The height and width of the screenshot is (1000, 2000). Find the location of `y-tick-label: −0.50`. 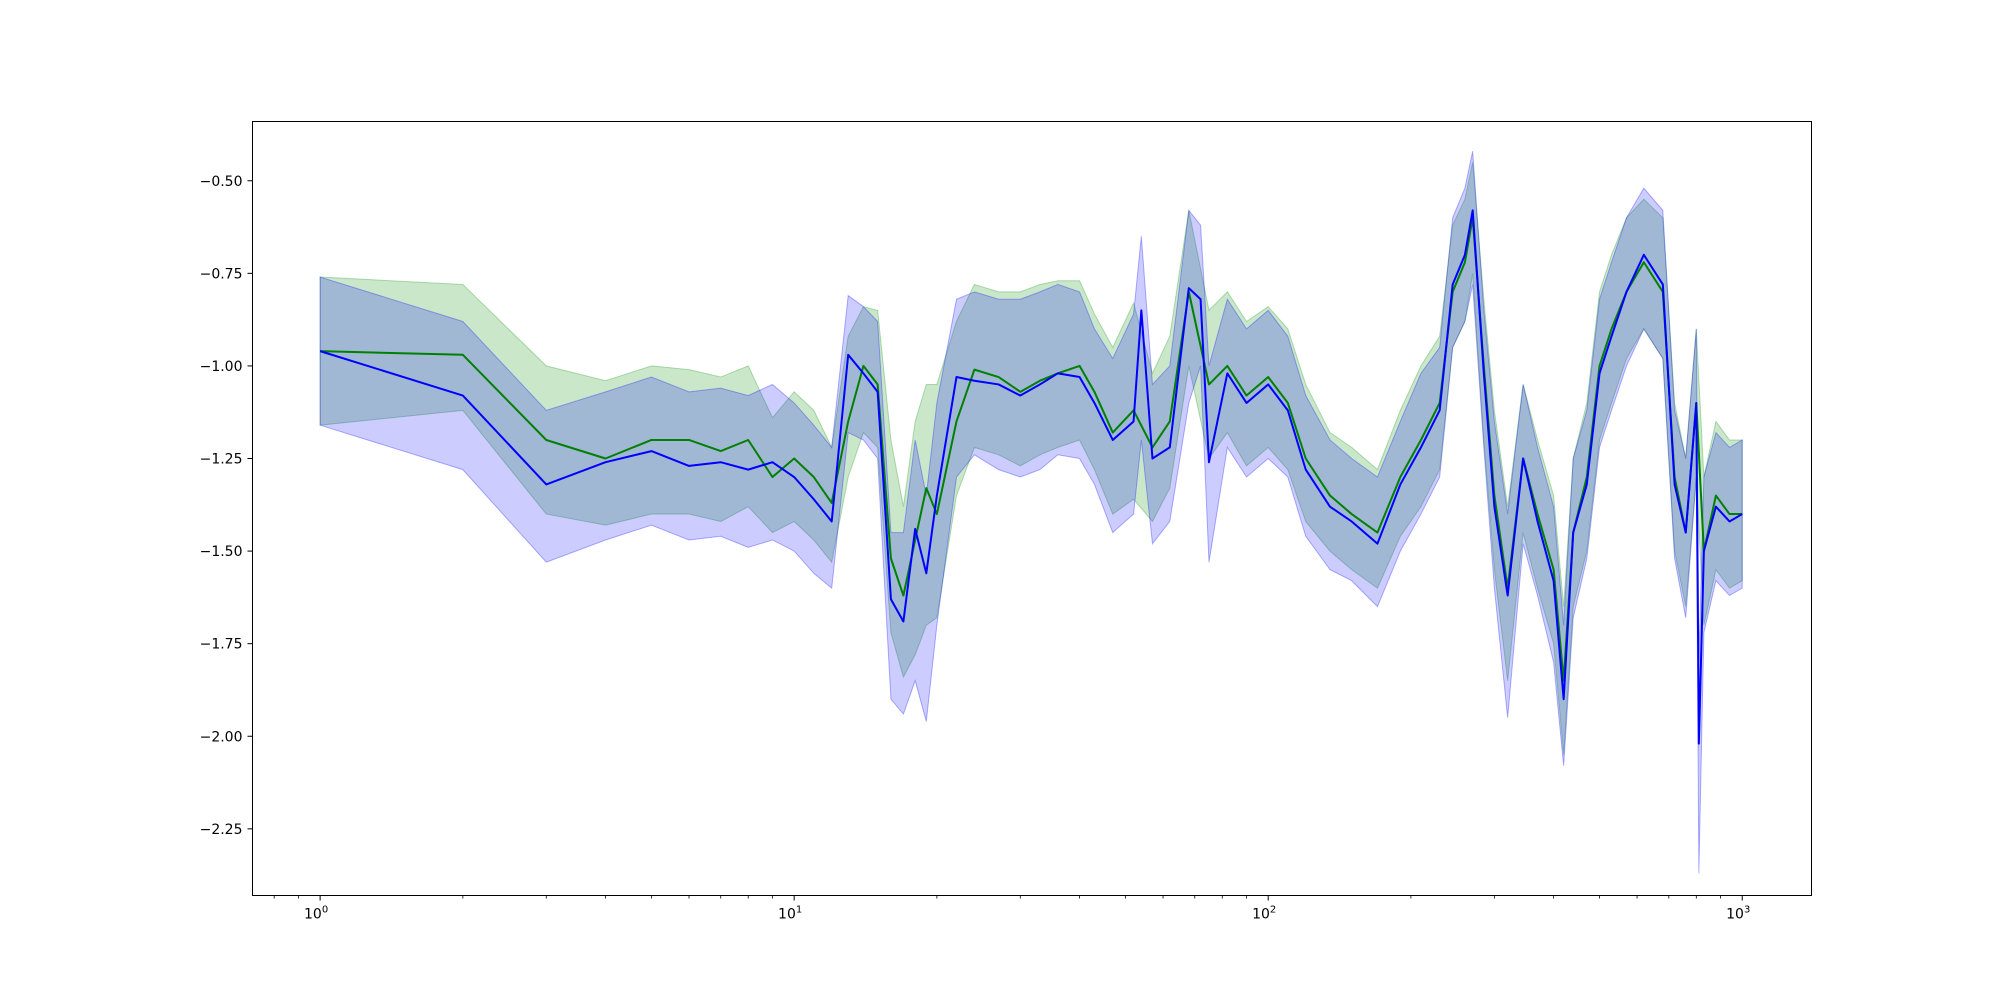

y-tick-label: −0.50 is located at coordinates (221, 182).